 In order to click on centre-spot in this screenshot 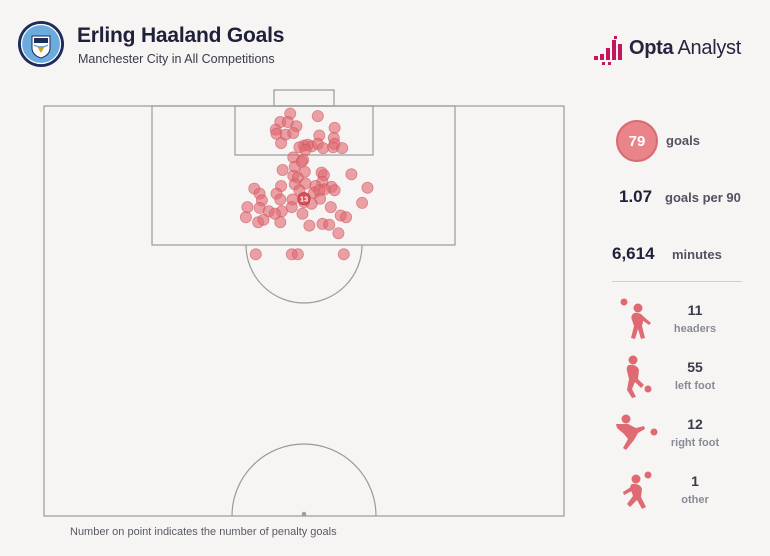, I will do `click(304, 514)`.